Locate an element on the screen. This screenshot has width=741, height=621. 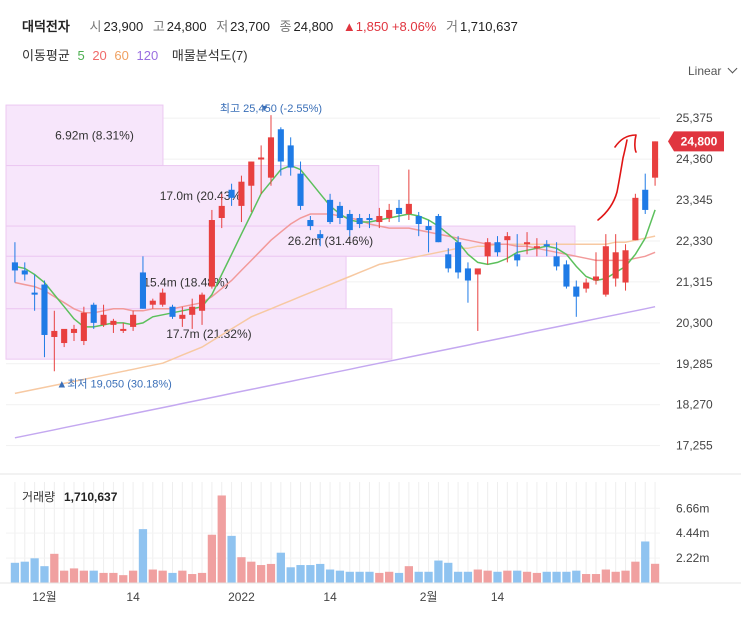
y-tick-label: 19,285 is located at coordinates (694, 364).